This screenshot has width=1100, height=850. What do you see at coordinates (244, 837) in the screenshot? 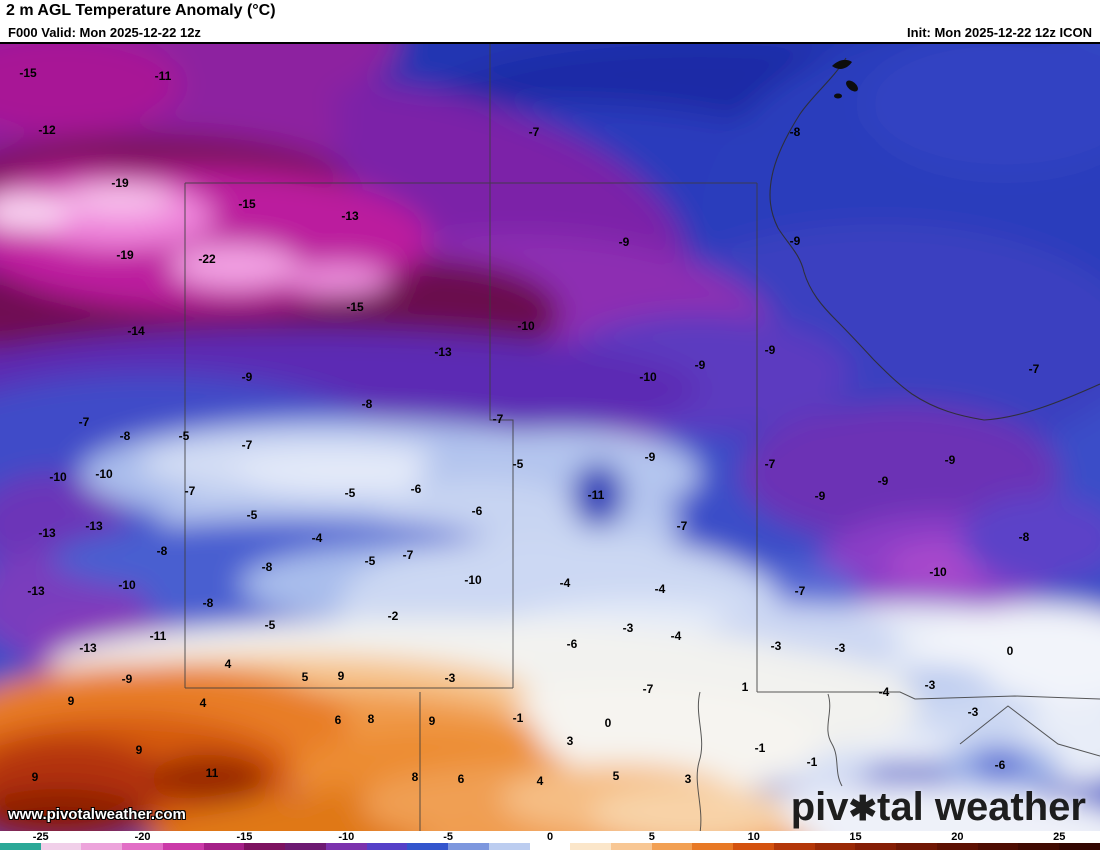
I see `colorbar-tick: -15` at bounding box center [244, 837].